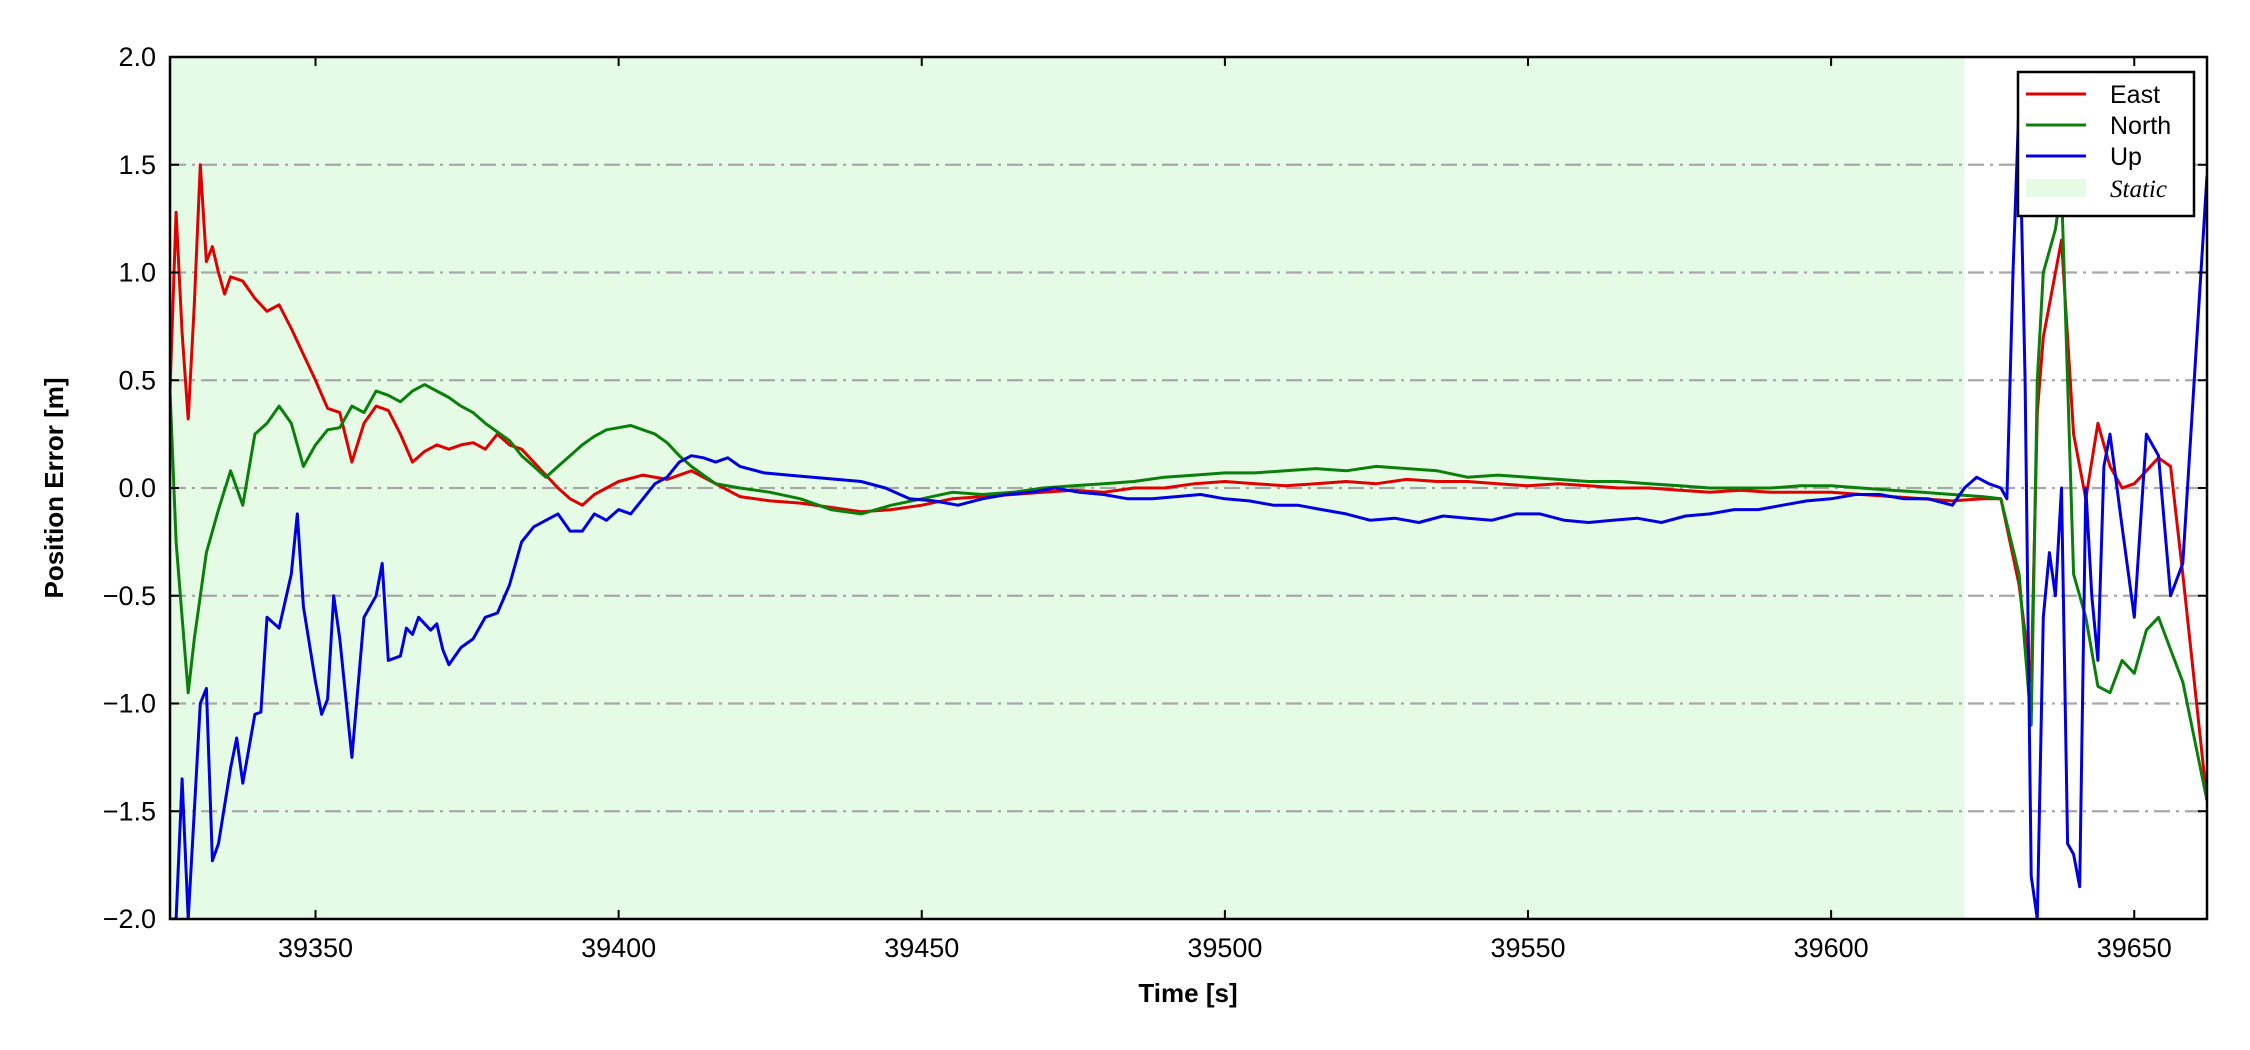  I want to click on y-tick-label: −0.5, so click(129, 596).